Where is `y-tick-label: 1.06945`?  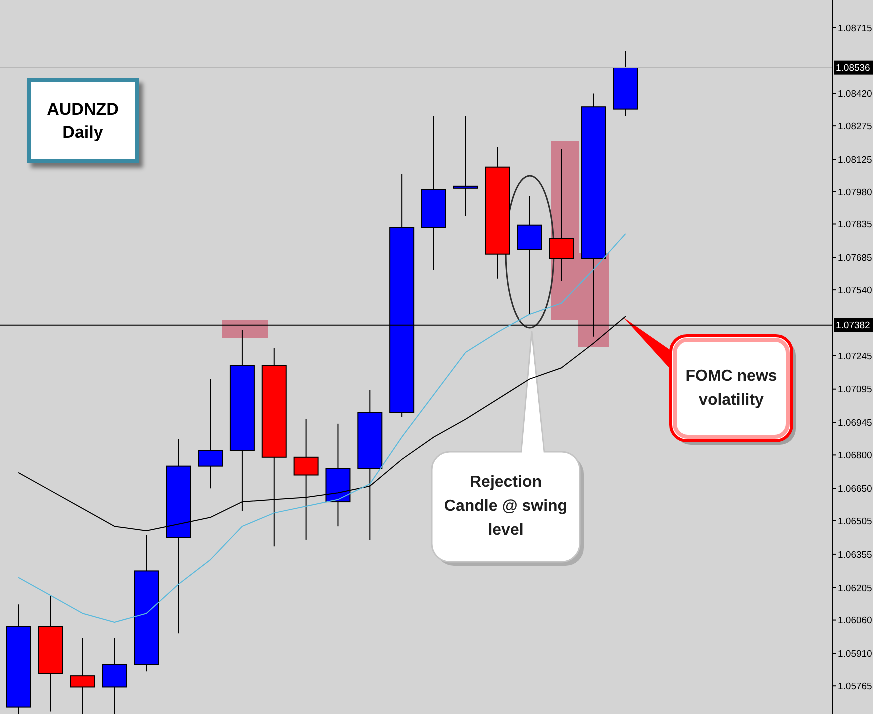
y-tick-label: 1.06945 is located at coordinates (855, 424).